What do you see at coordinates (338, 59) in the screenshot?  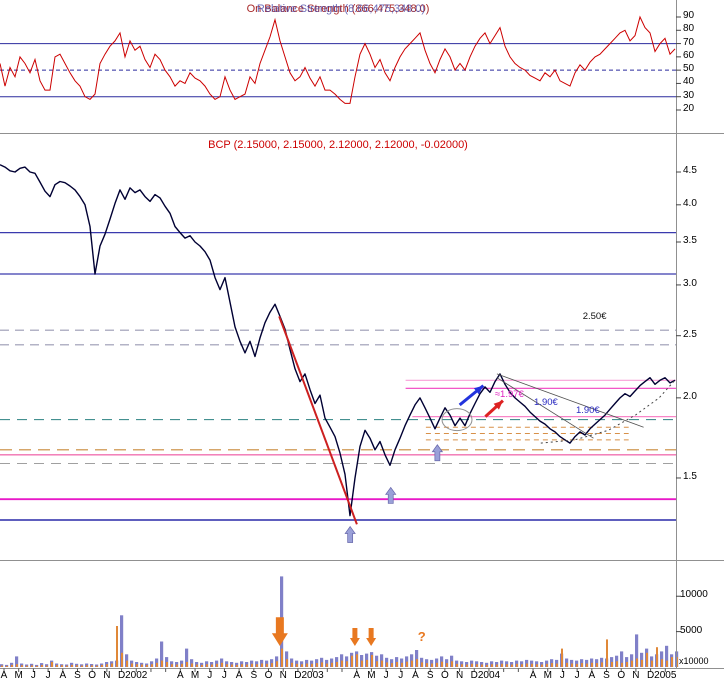 I see `indicator-line` at bounding box center [338, 59].